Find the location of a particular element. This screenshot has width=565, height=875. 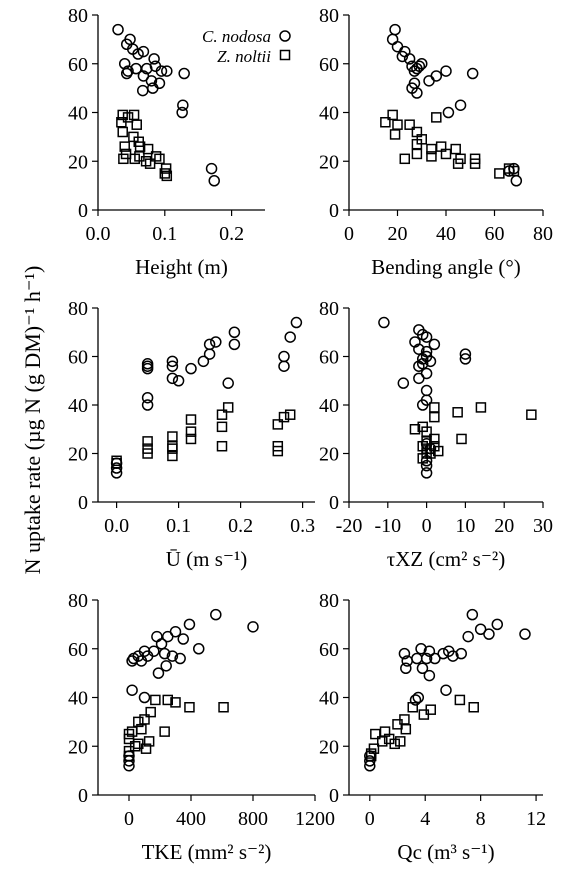

x-tick-label: 80 is located at coordinates (543, 234).